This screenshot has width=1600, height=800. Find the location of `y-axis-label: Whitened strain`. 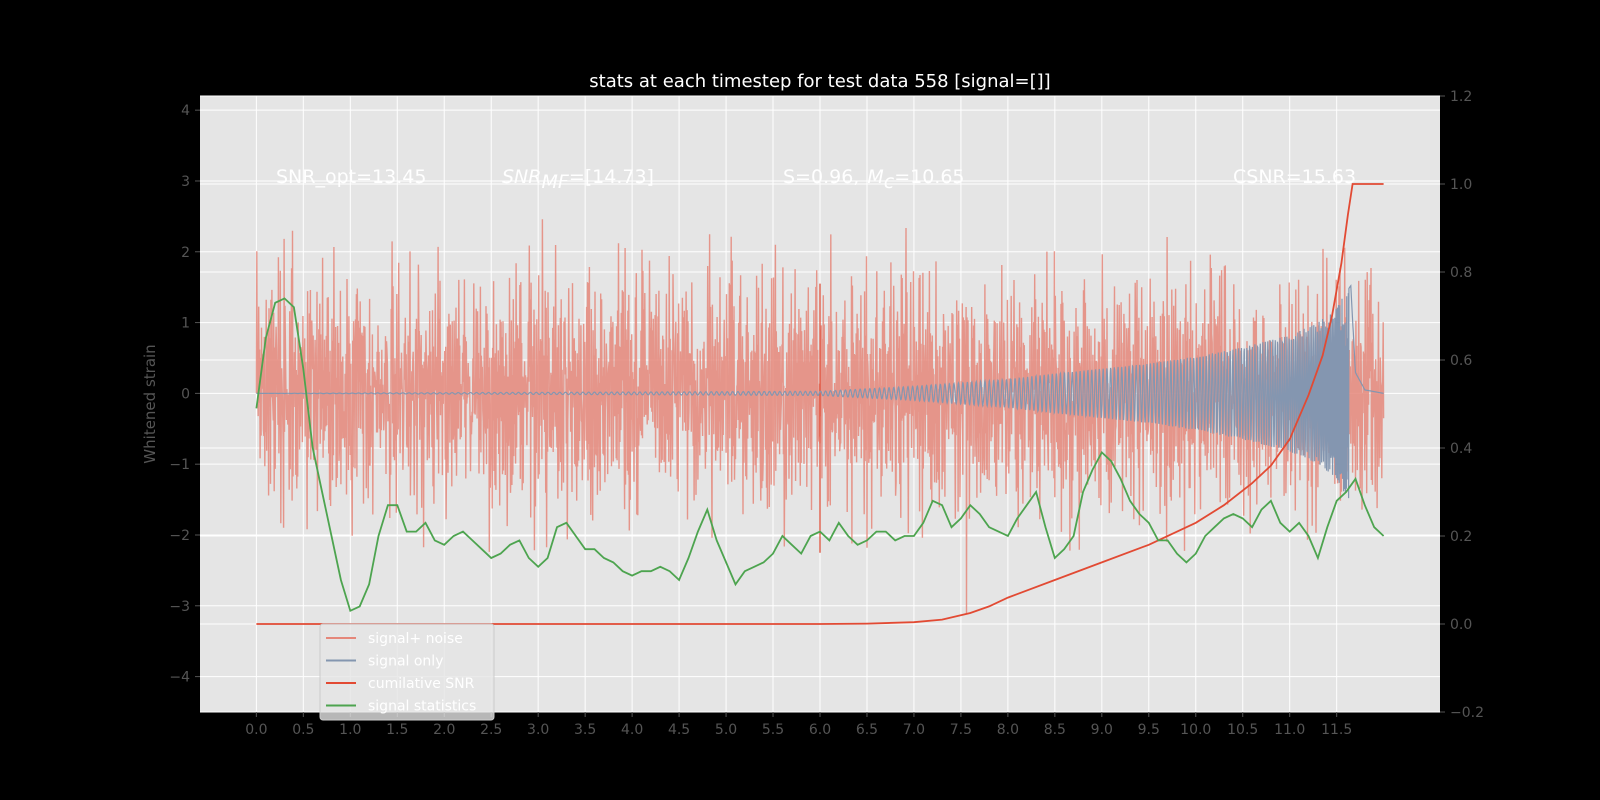

y-axis-label: Whitened strain is located at coordinates (150, 403).